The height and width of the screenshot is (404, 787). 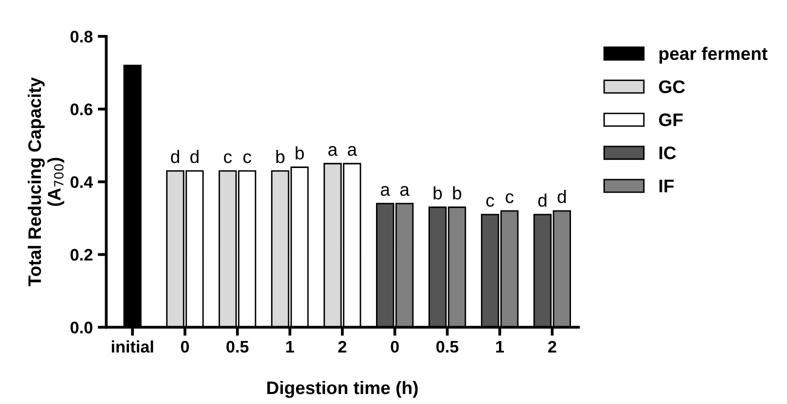 I want to click on text: 0.0, so click(x=81, y=328).